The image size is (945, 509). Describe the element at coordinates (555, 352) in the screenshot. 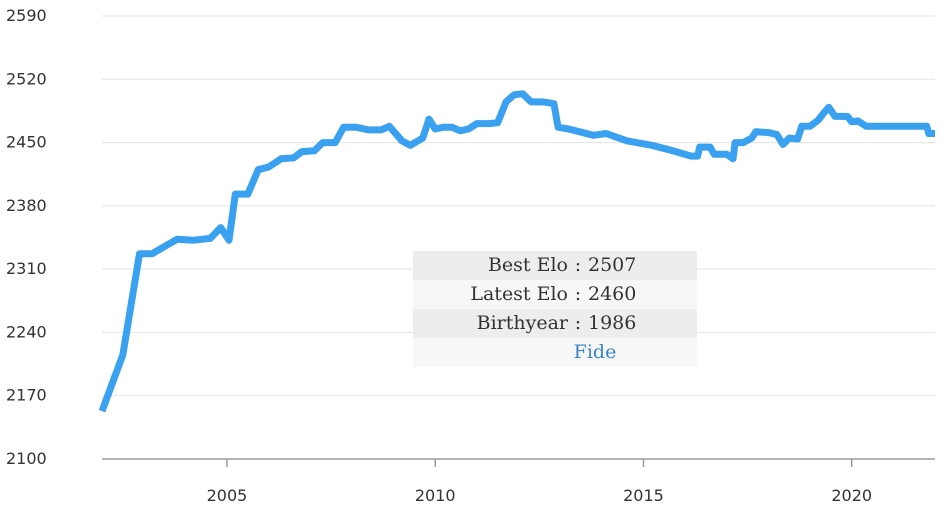

I see `fide-row: Fide` at that location.